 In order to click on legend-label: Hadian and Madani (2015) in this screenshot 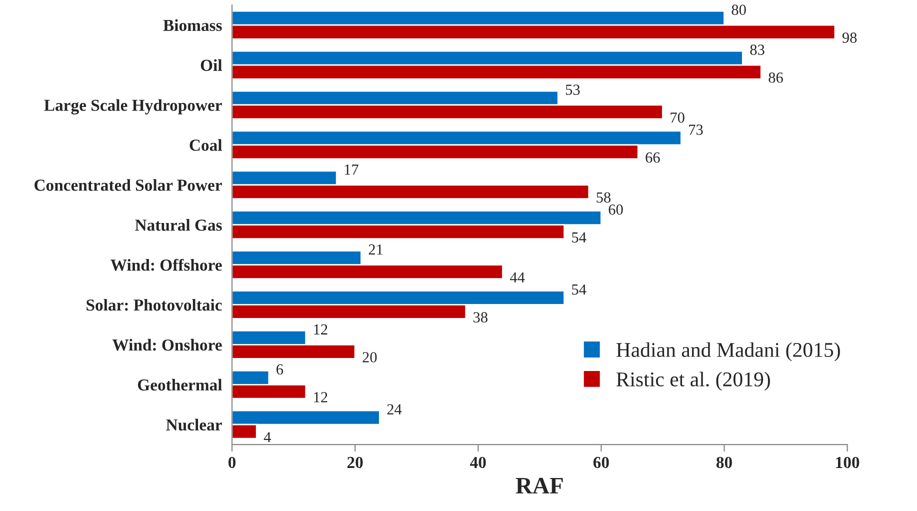, I will do `click(728, 352)`.